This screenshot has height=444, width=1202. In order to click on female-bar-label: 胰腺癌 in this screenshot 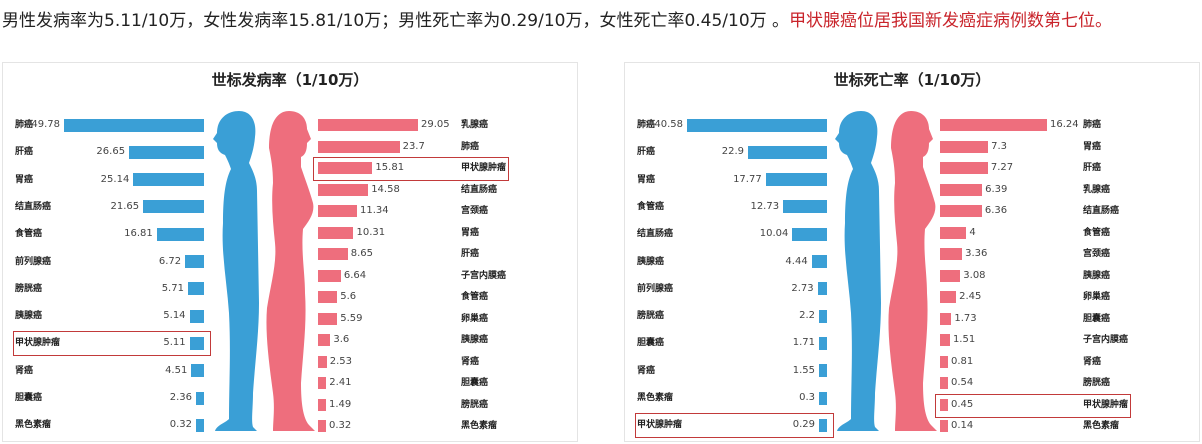, I will do `click(475, 340)`.